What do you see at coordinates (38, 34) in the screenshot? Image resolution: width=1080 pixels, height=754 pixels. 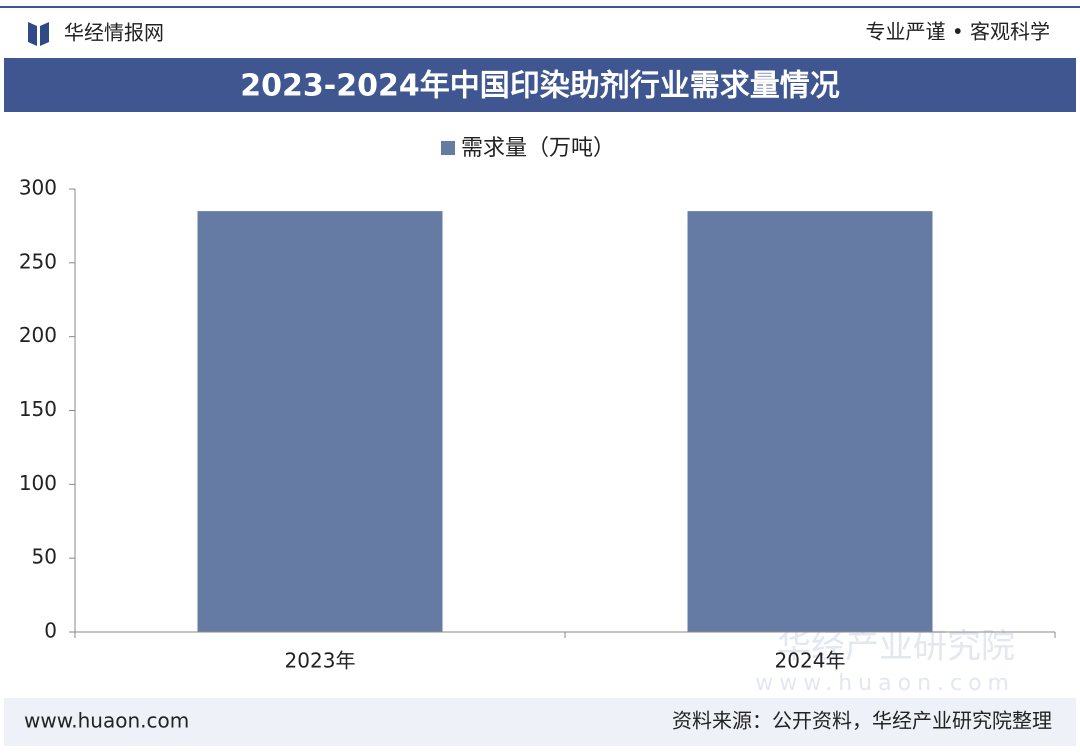 I see `logo-icon` at bounding box center [38, 34].